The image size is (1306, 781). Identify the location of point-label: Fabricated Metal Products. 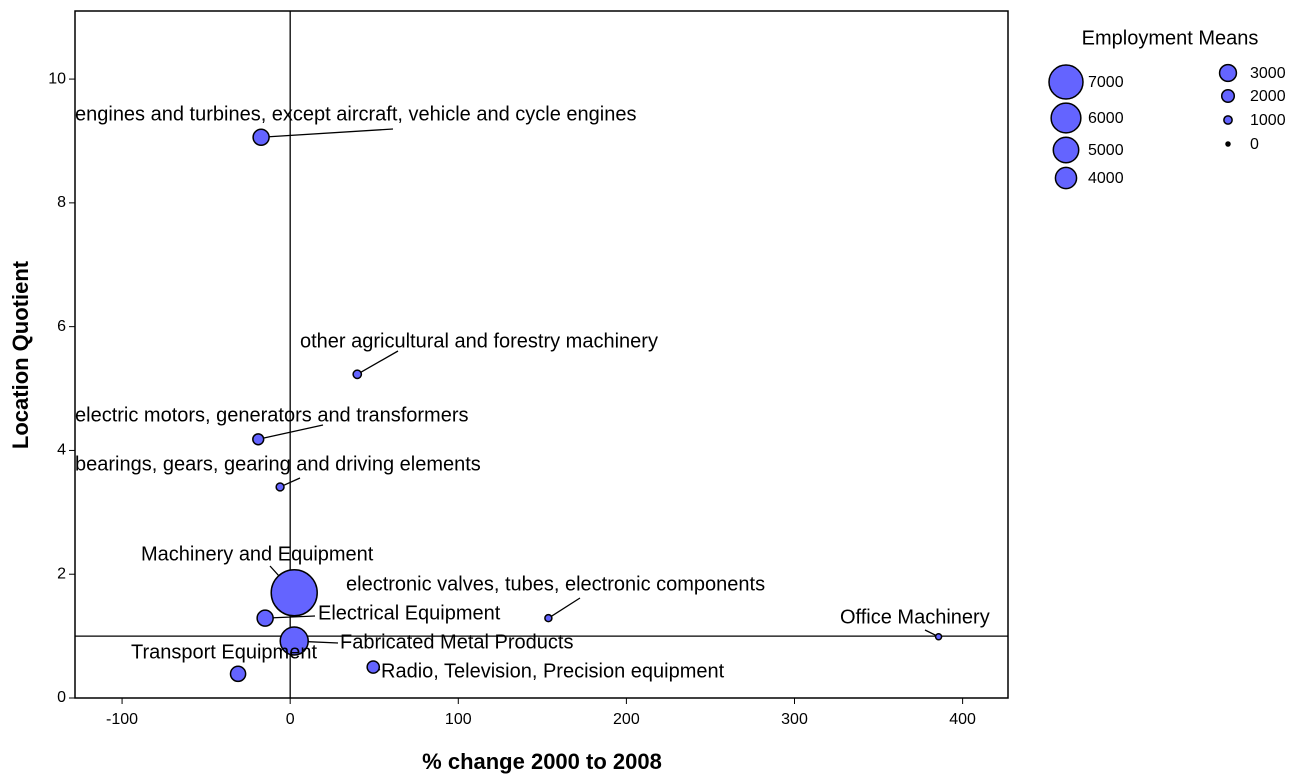
(456, 642).